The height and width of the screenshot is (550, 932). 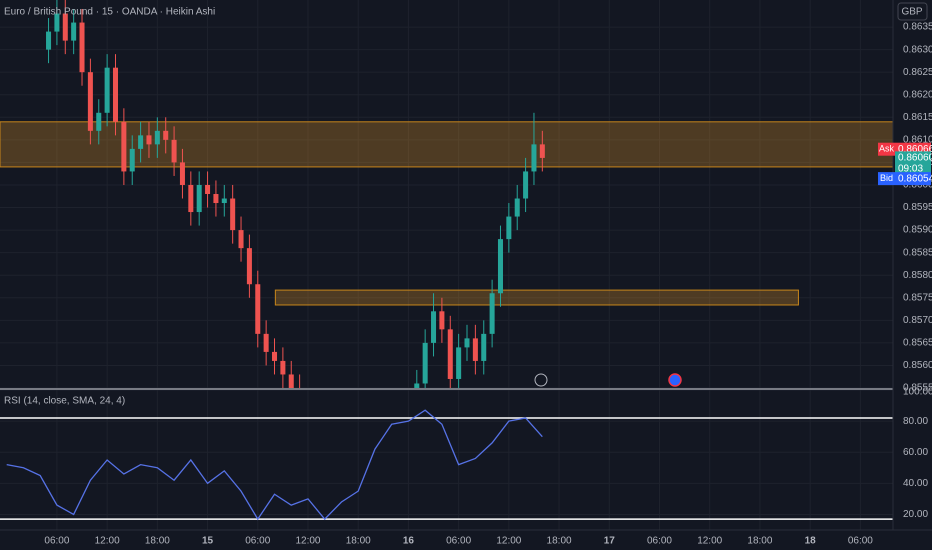 I want to click on price-tag-label: 0.86054, so click(x=915, y=178).